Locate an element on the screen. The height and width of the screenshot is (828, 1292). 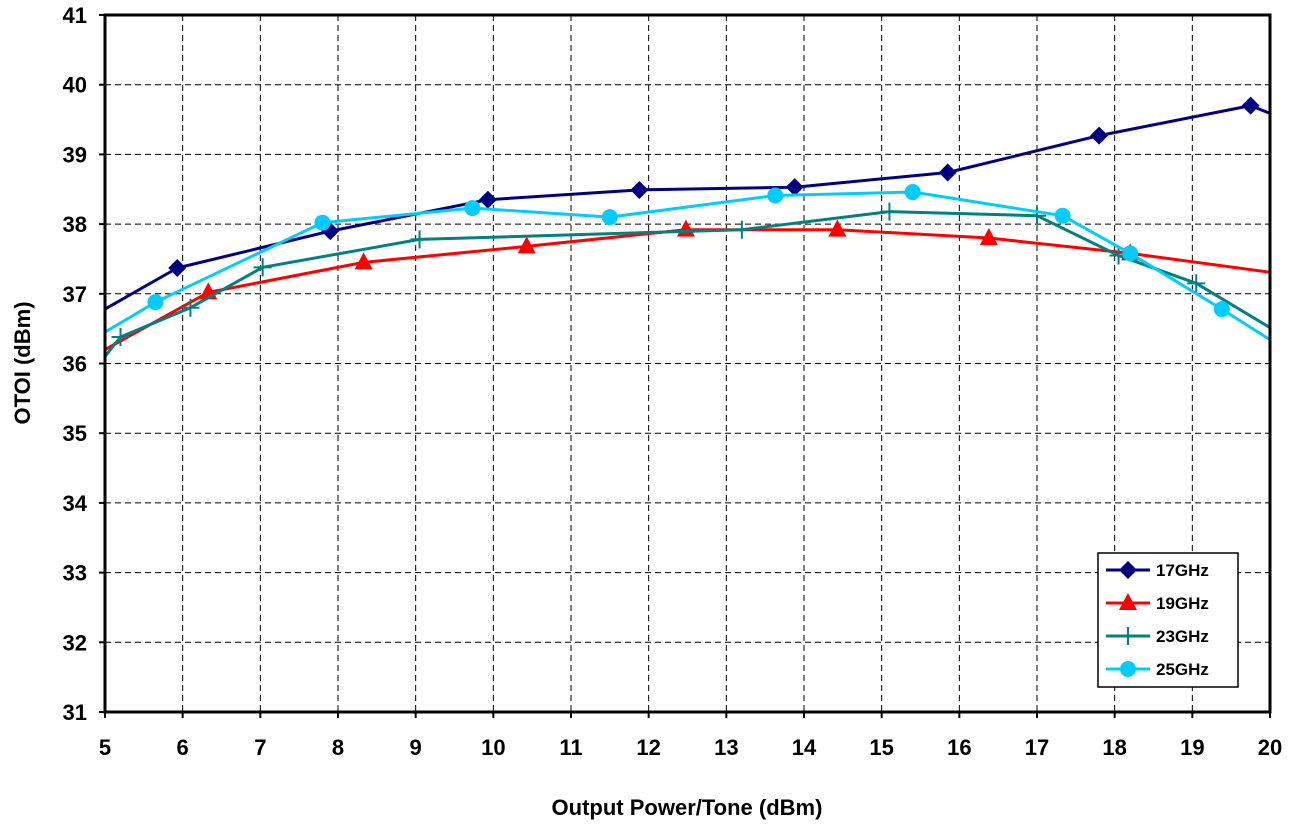
legend-marker-19ghz is located at coordinates (1128, 601).